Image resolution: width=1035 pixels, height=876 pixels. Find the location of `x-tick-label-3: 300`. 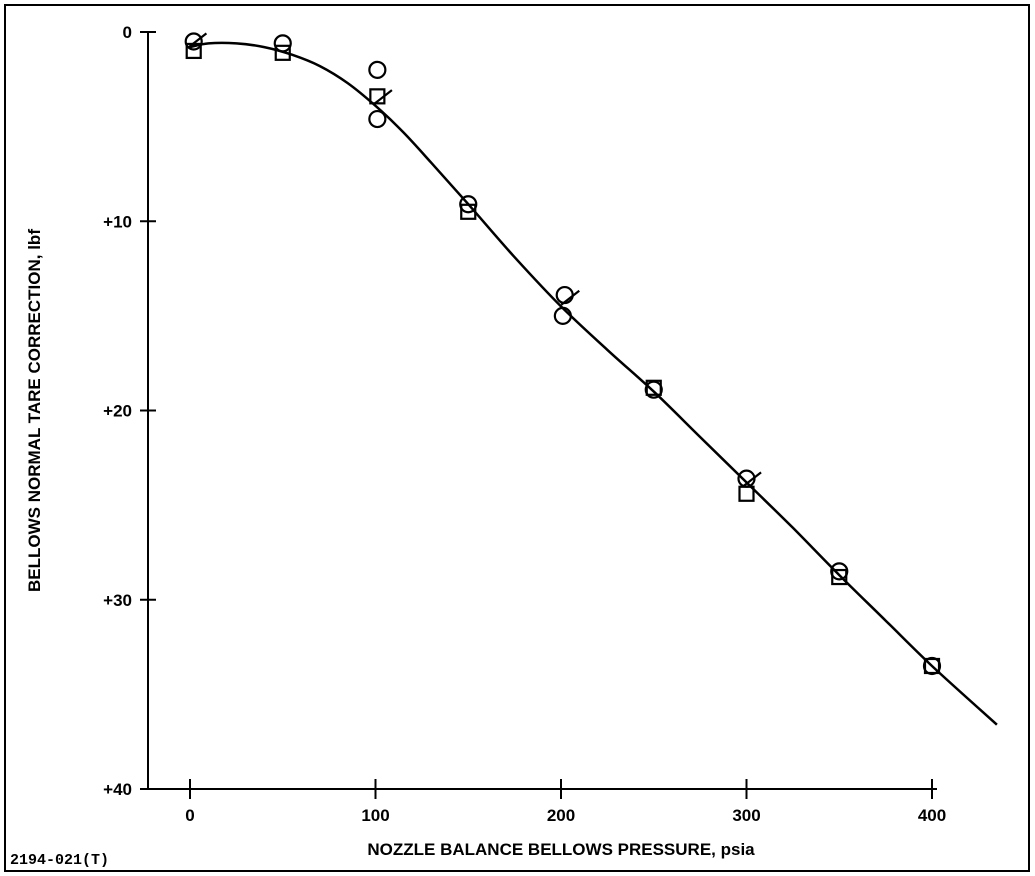

x-tick-label-3: 300 is located at coordinates (746, 815).